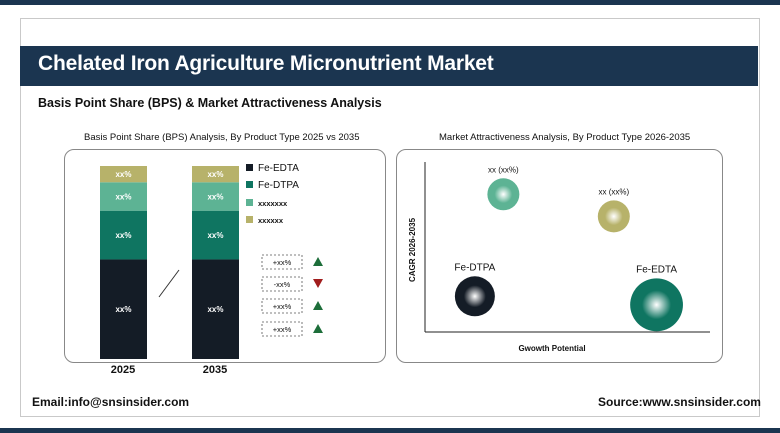 The height and width of the screenshot is (433, 780). I want to click on legend-label: xxxxxxx, so click(273, 203).